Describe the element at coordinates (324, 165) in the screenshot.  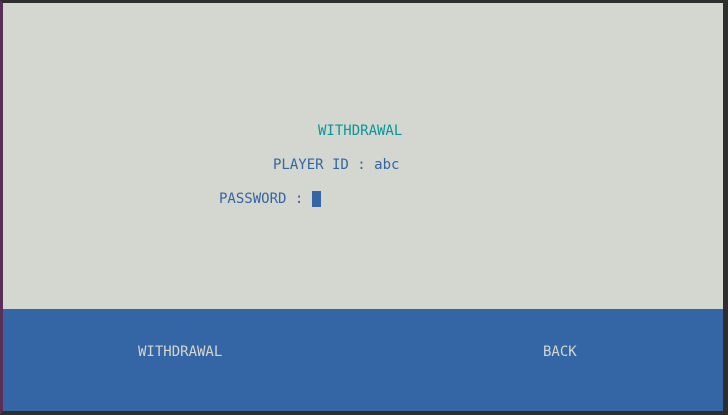
I see `player-id-label: PLAYER ID :` at that location.